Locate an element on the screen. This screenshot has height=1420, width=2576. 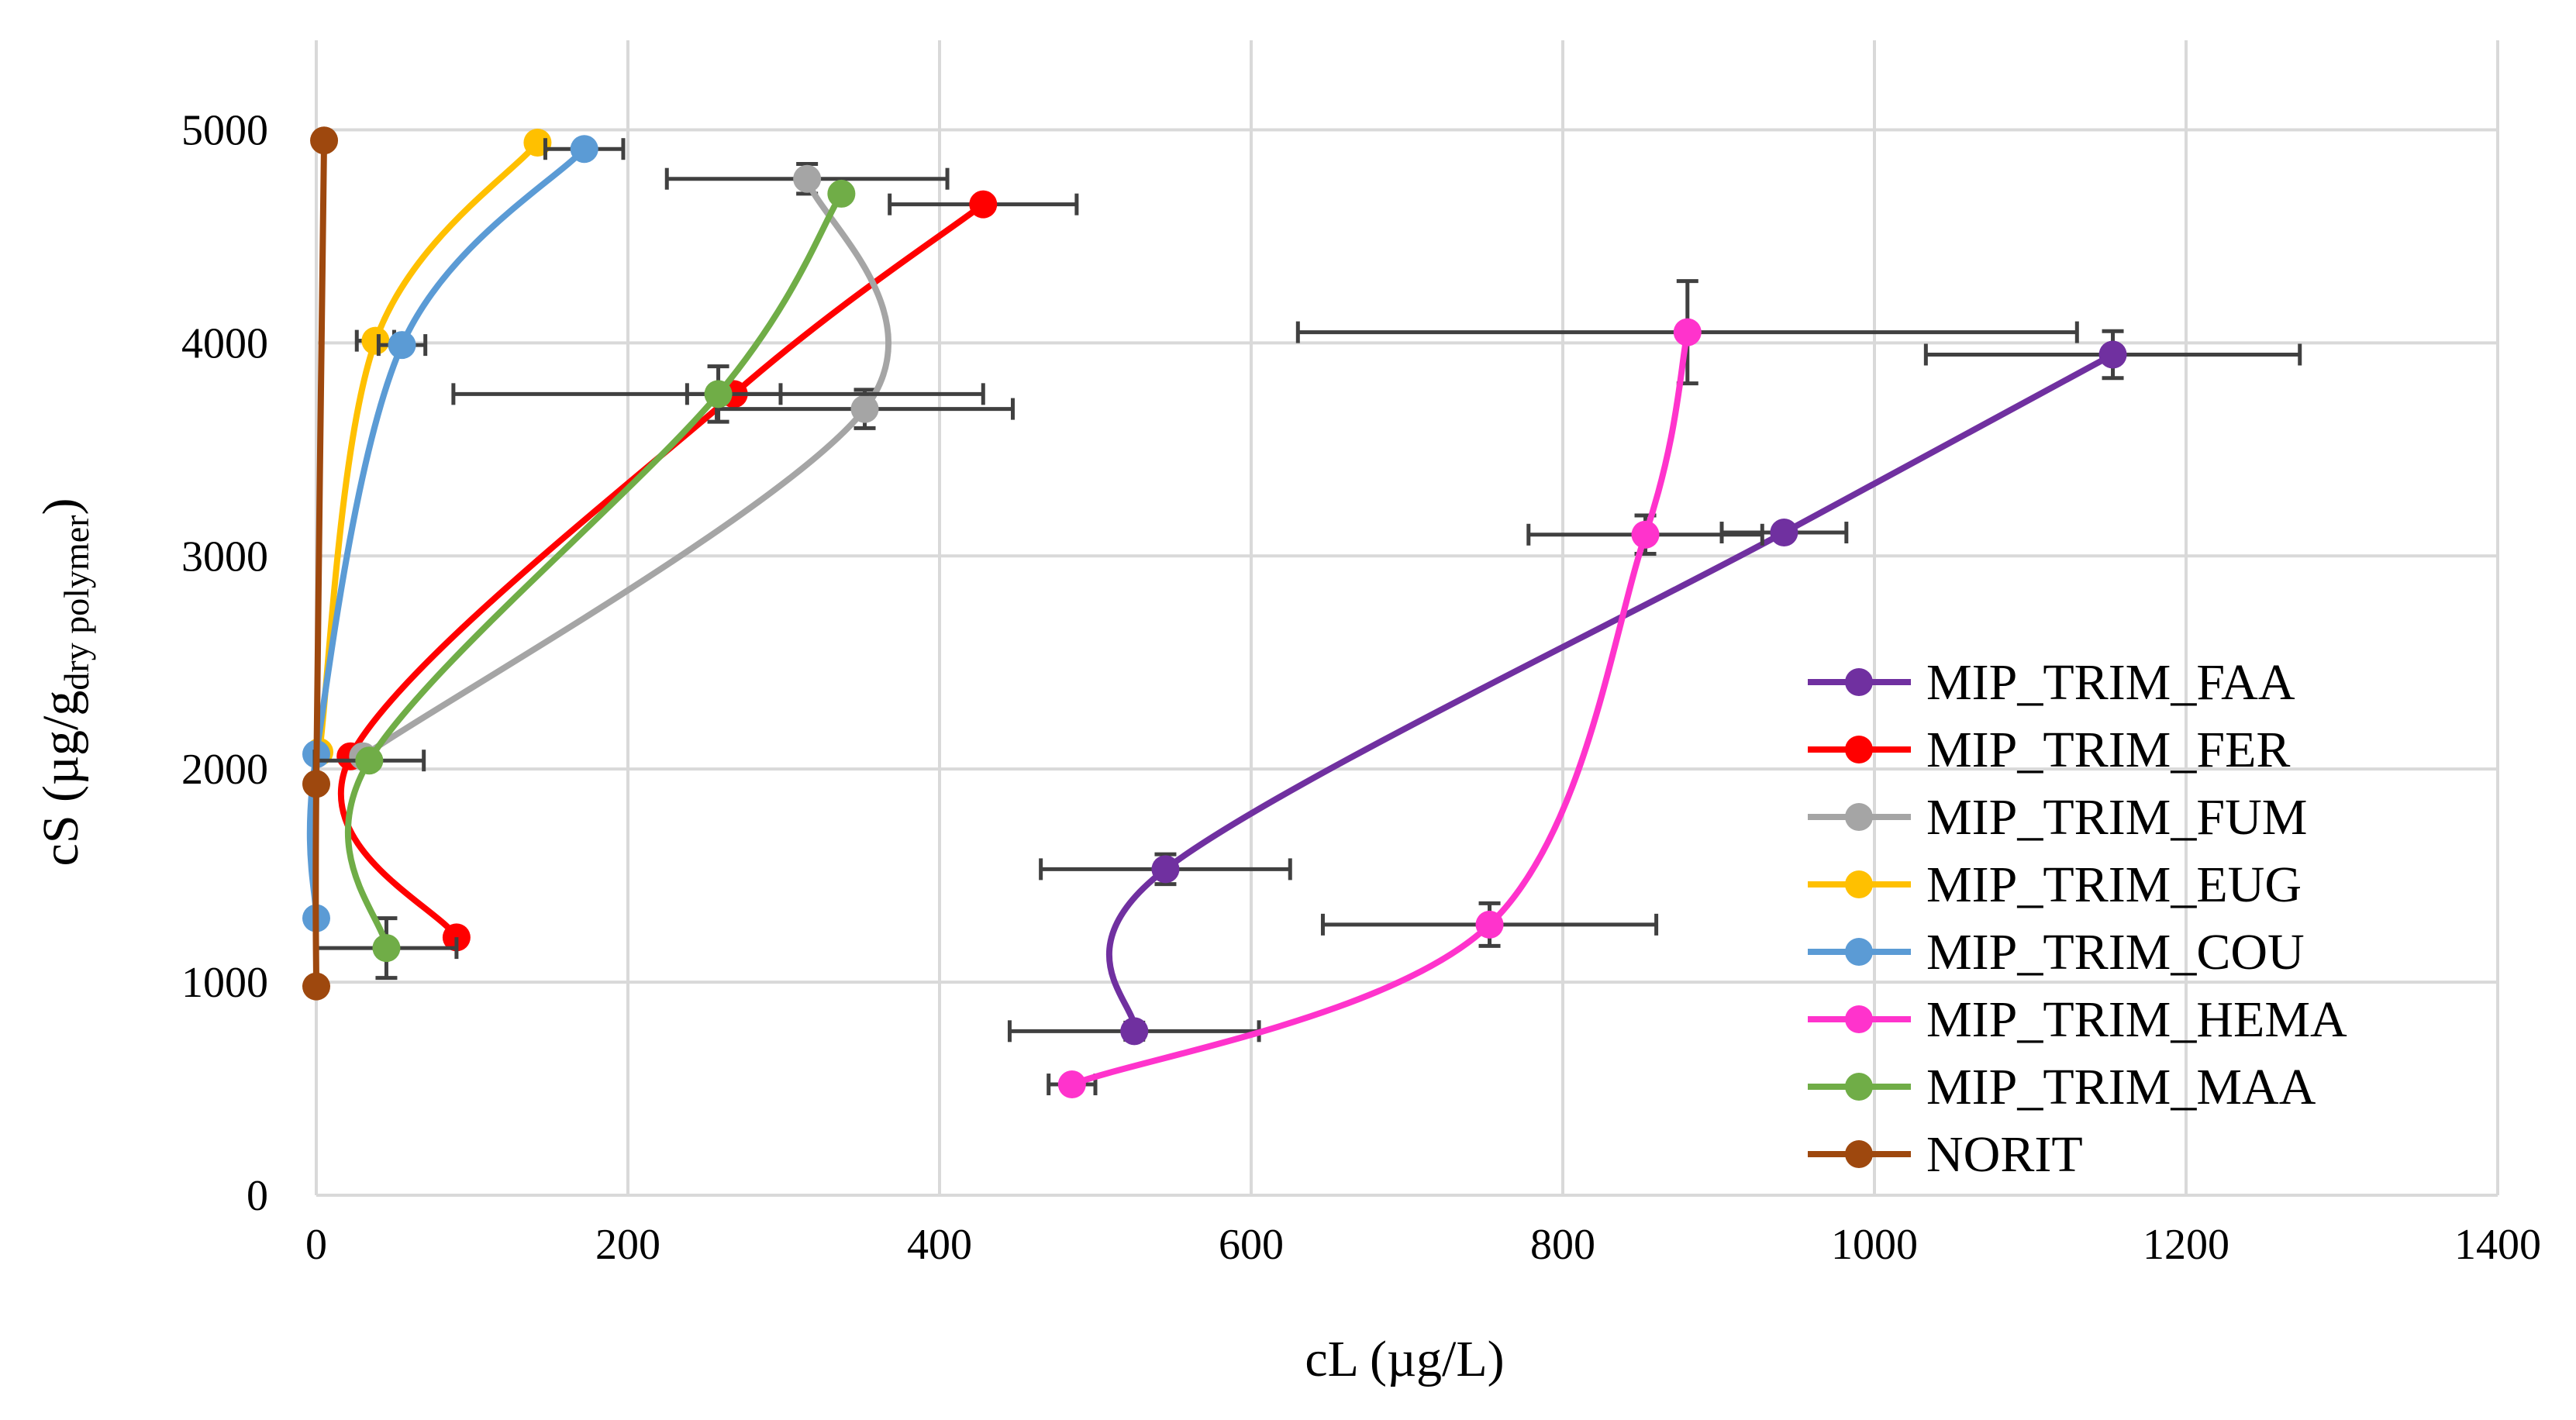
series-norit is located at coordinates (320, 563).